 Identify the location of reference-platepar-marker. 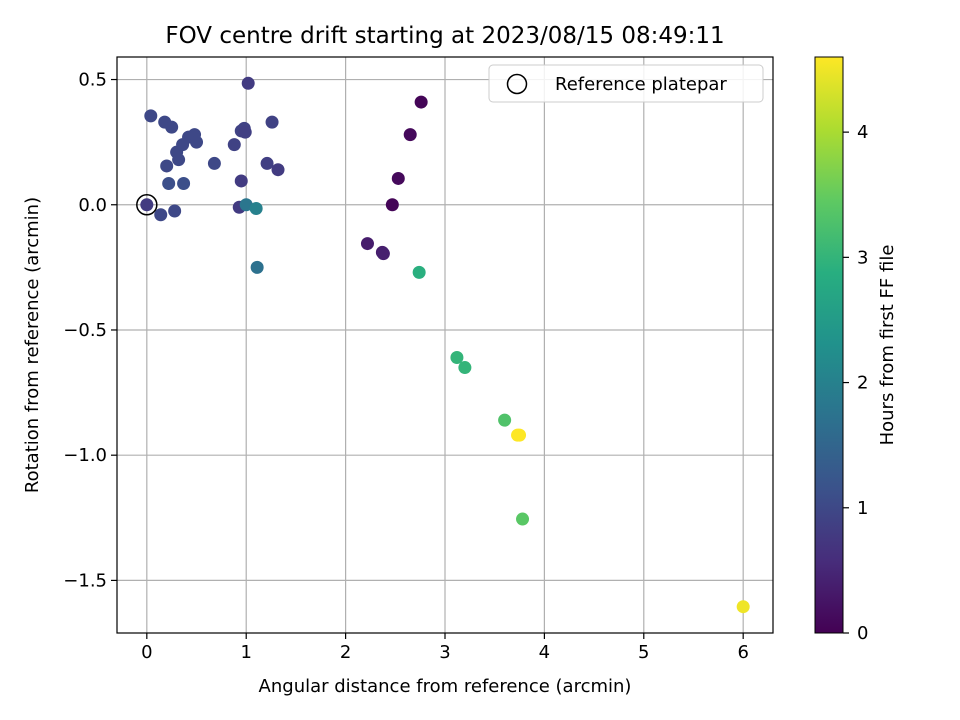
(147, 205).